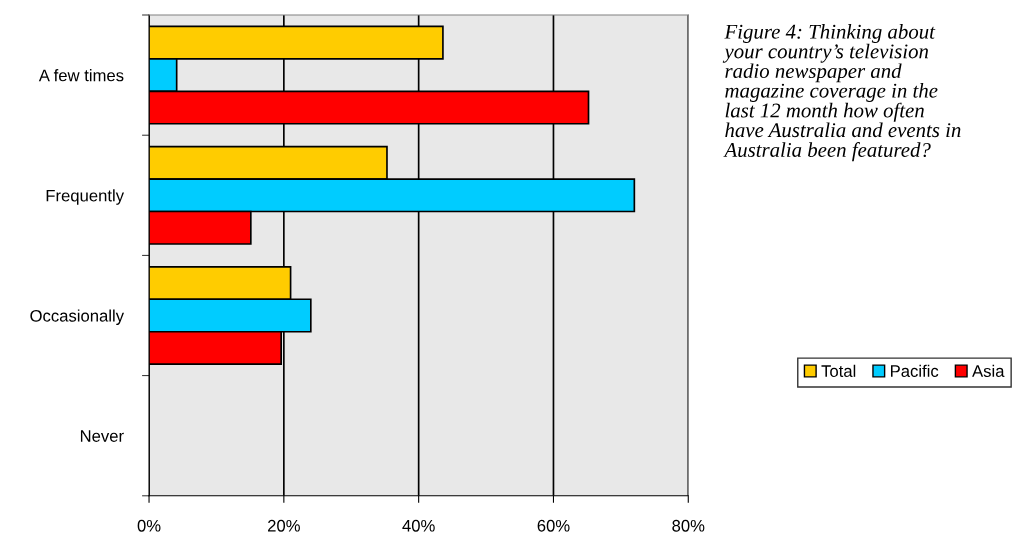  What do you see at coordinates (838, 370) in the screenshot?
I see `legend-label: Total` at bounding box center [838, 370].